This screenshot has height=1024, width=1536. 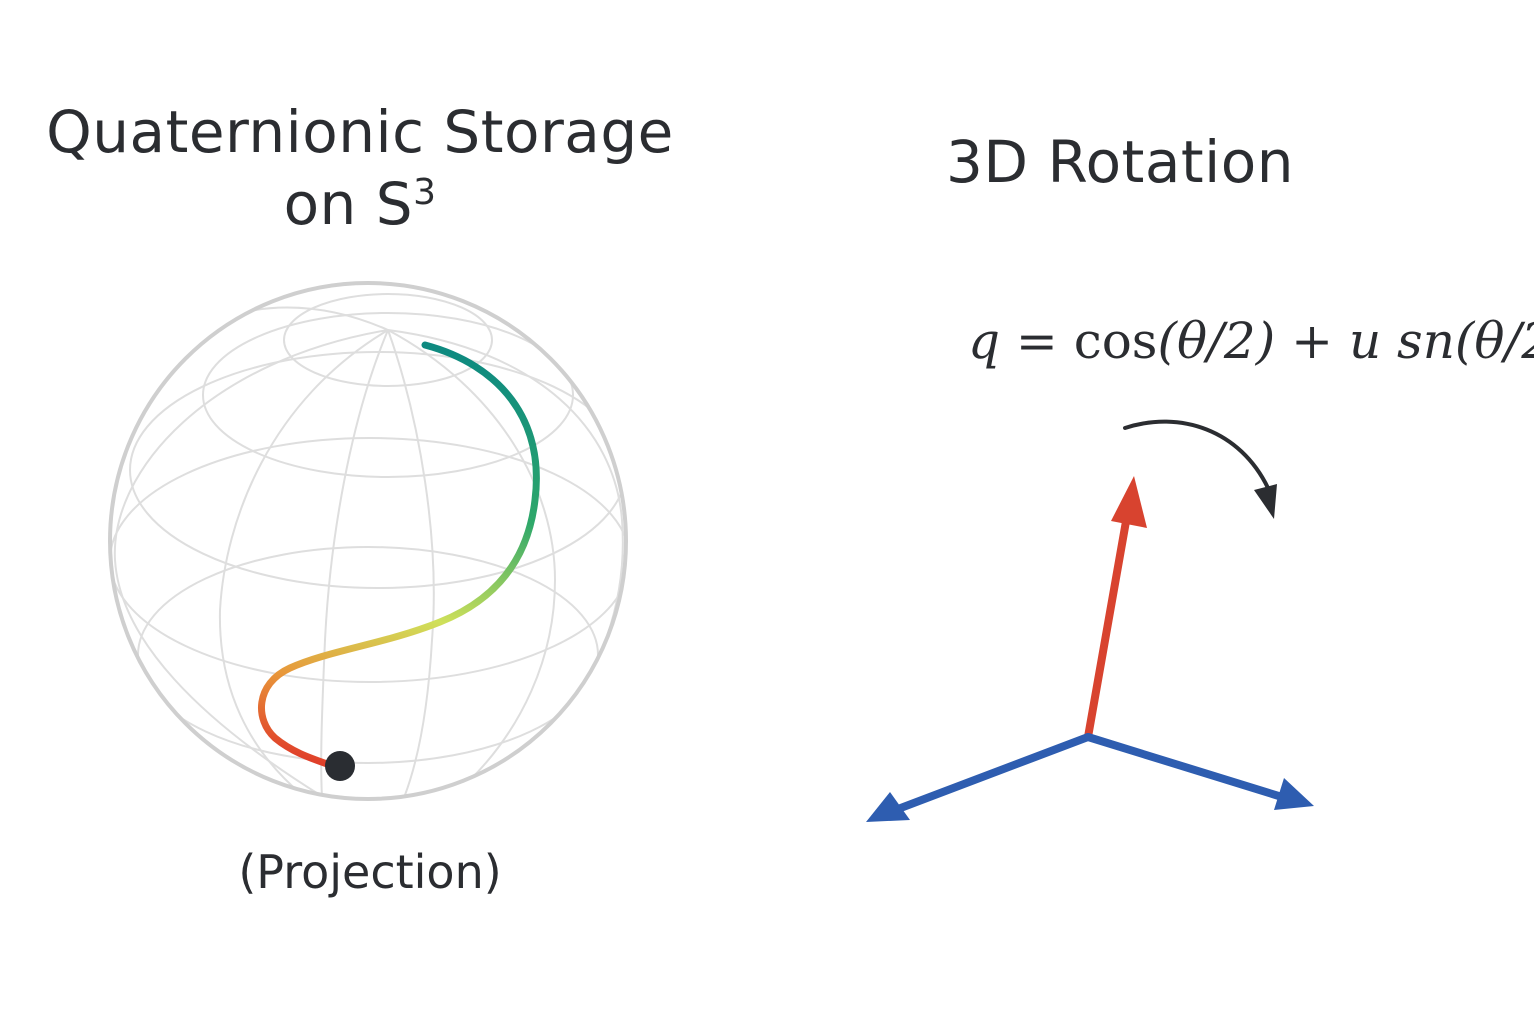 I want to click on projection-caption: (Projection), so click(x=370, y=872).